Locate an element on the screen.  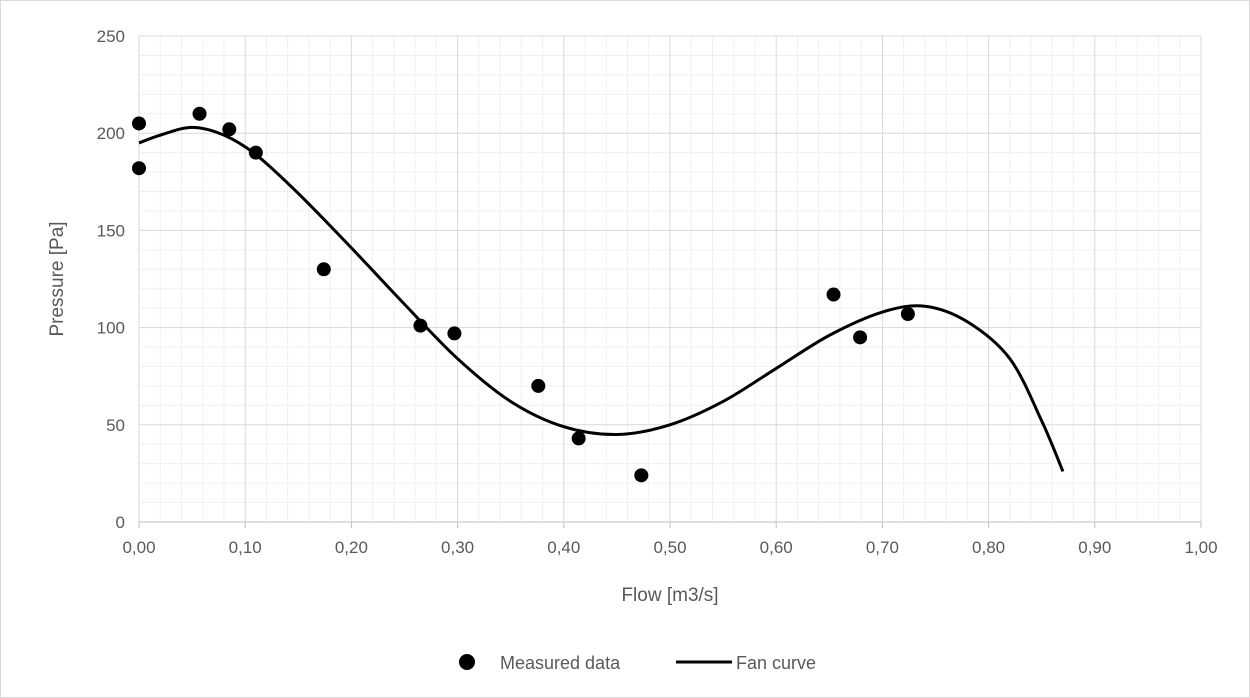
legend-marker-measured-data is located at coordinates (467, 662).